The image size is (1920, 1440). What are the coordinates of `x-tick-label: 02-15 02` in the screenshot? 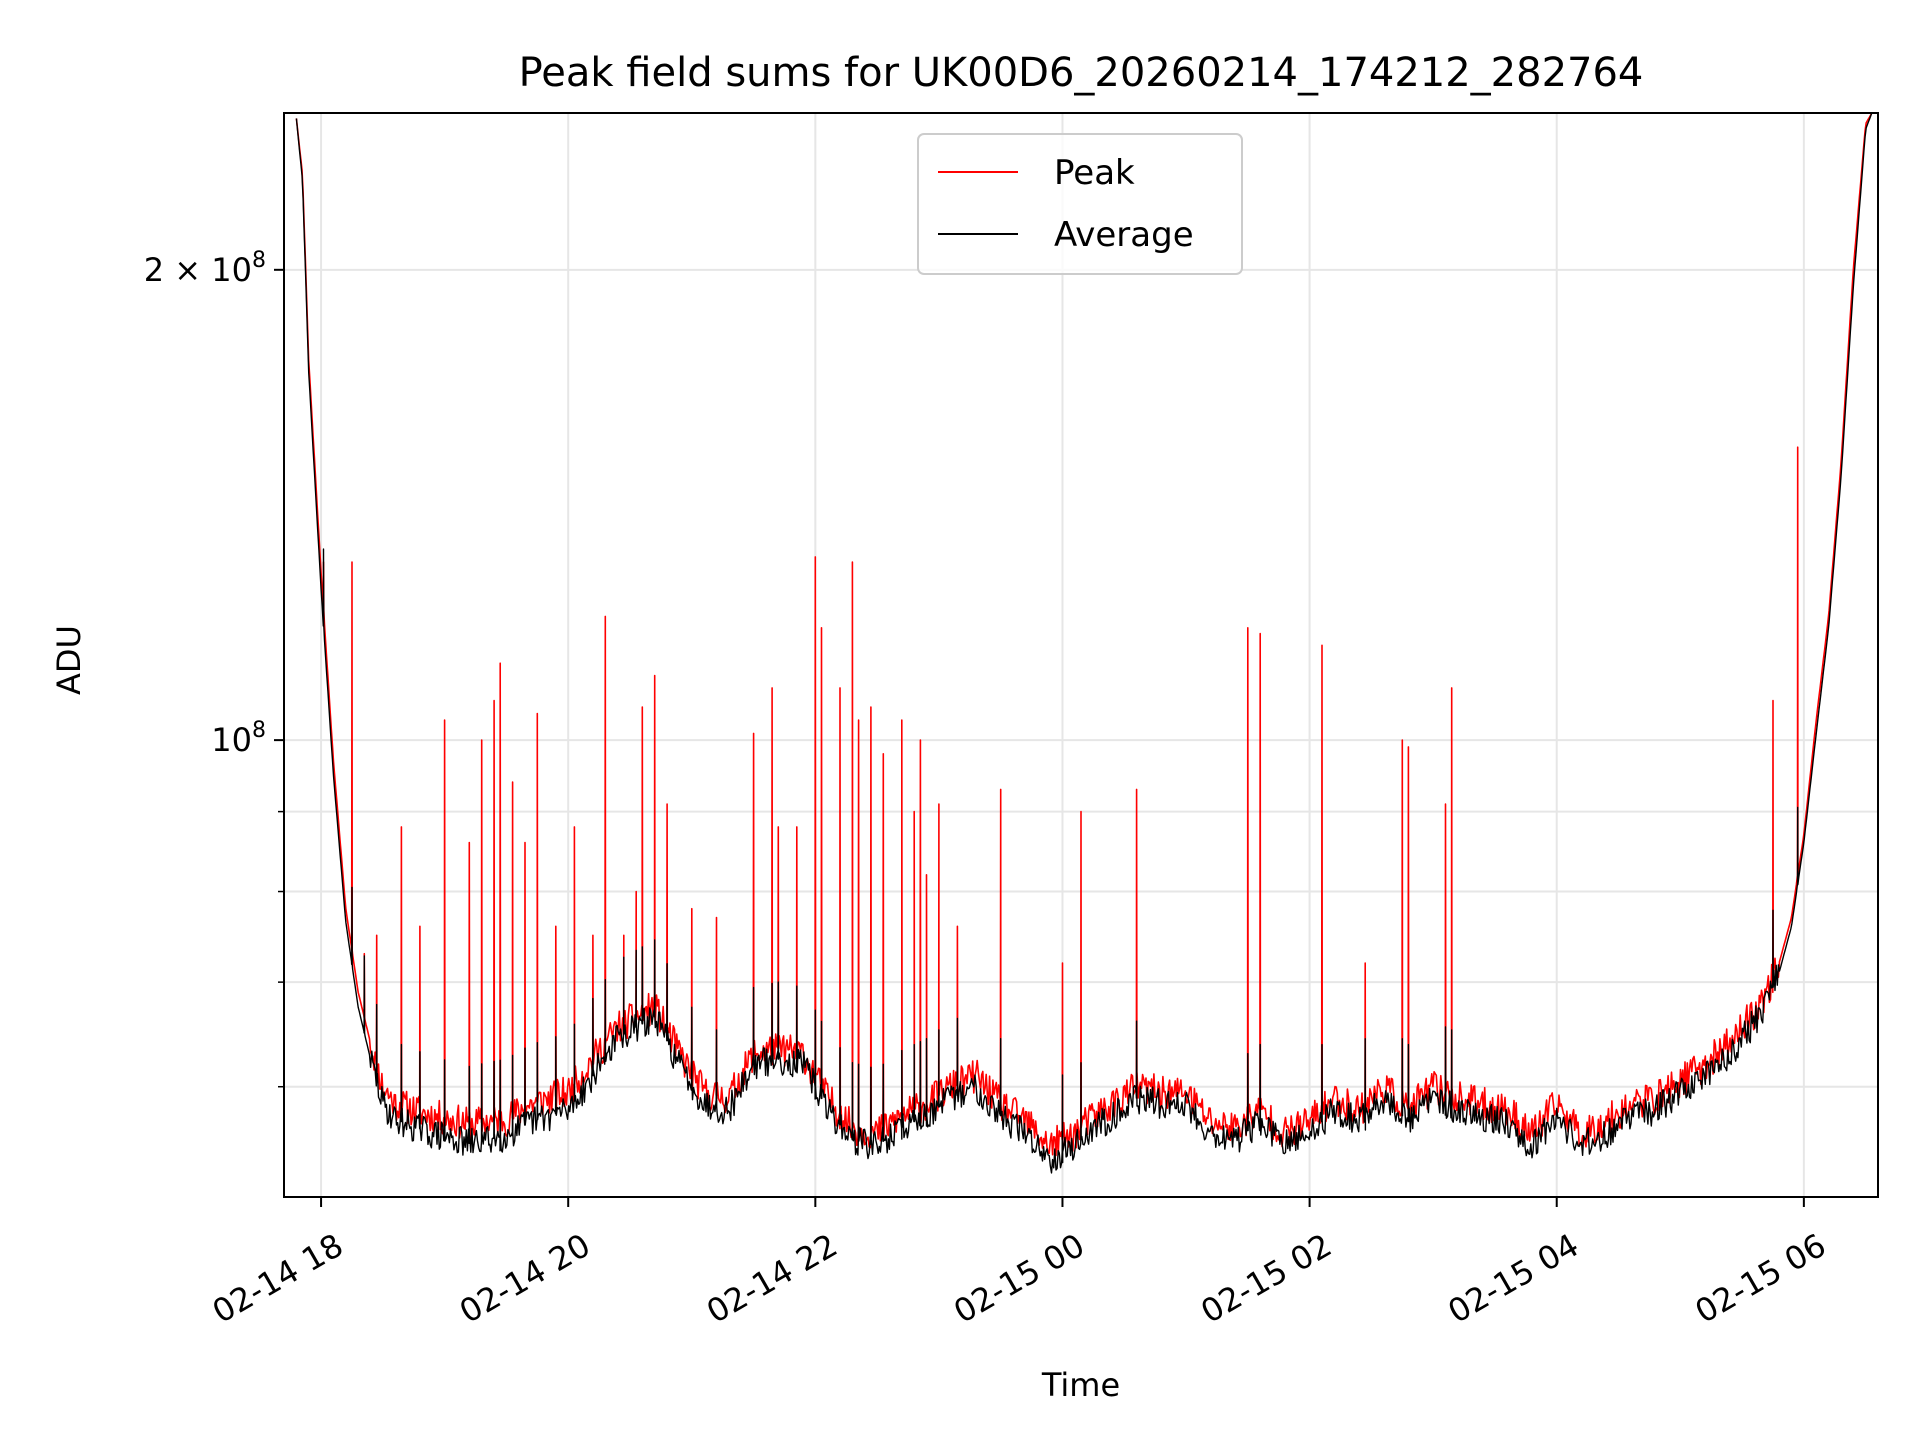 It's located at (1266, 1278).